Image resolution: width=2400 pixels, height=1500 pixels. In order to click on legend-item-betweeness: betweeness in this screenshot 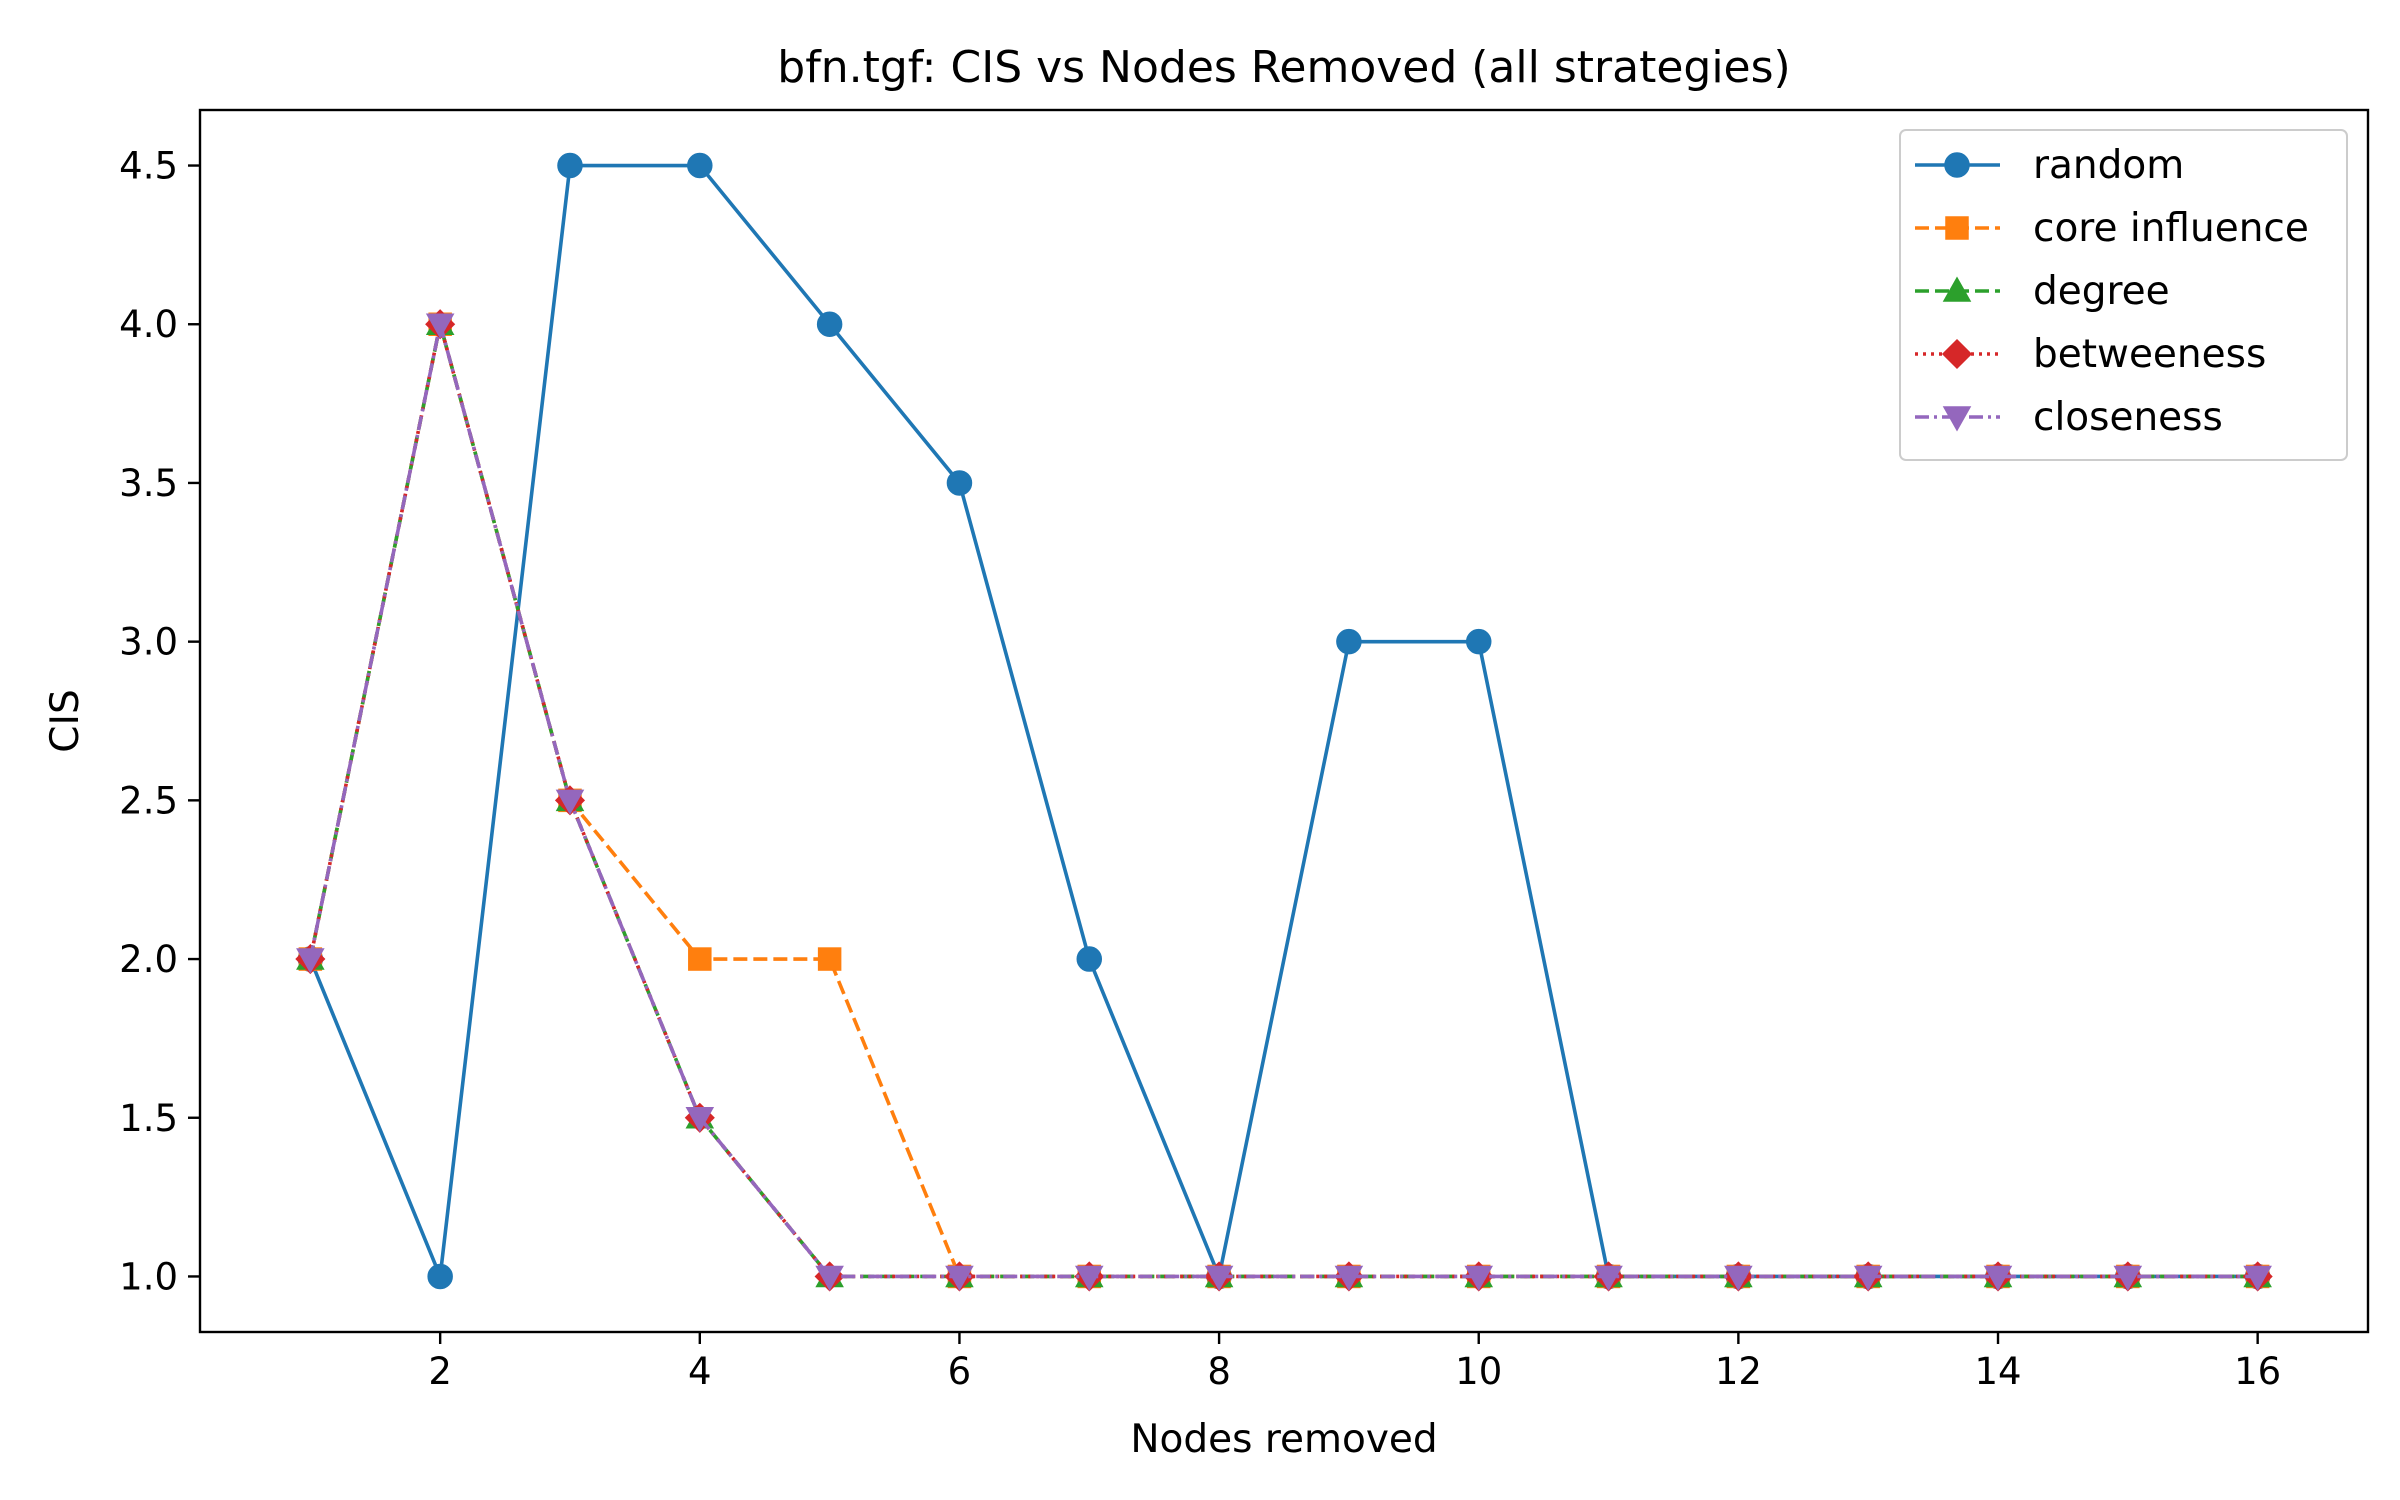, I will do `click(2090, 354)`.